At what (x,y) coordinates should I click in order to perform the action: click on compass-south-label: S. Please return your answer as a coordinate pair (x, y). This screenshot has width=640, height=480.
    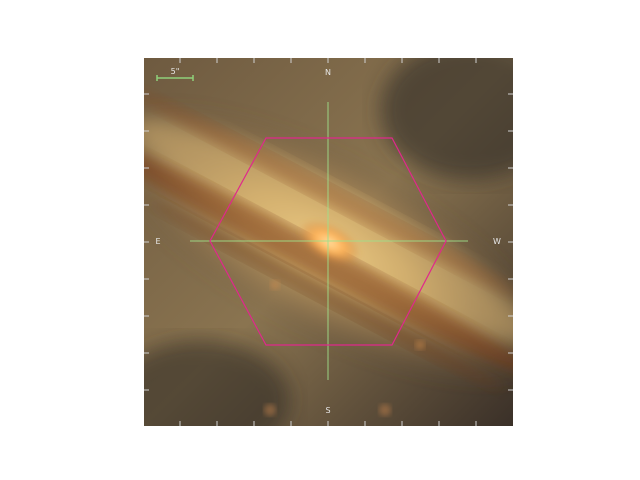
    Looking at the image, I should click on (327, 410).